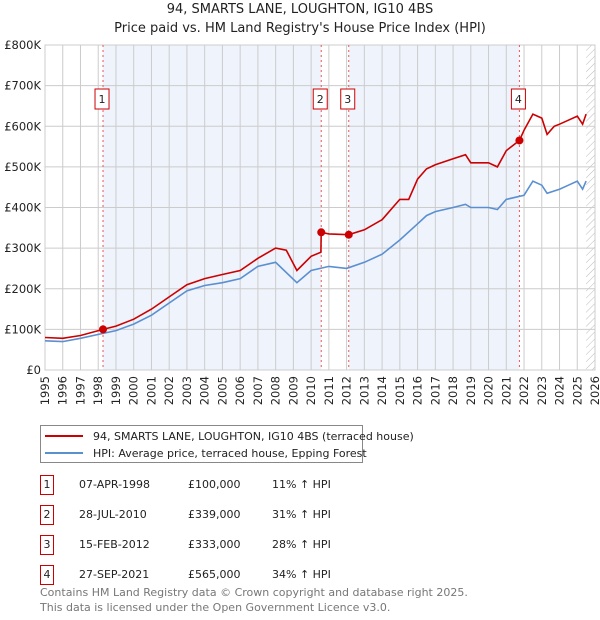 The width and height of the screenshot is (600, 620). What do you see at coordinates (471, 390) in the screenshot?
I see `x-tick-label: 2019` at bounding box center [471, 390].